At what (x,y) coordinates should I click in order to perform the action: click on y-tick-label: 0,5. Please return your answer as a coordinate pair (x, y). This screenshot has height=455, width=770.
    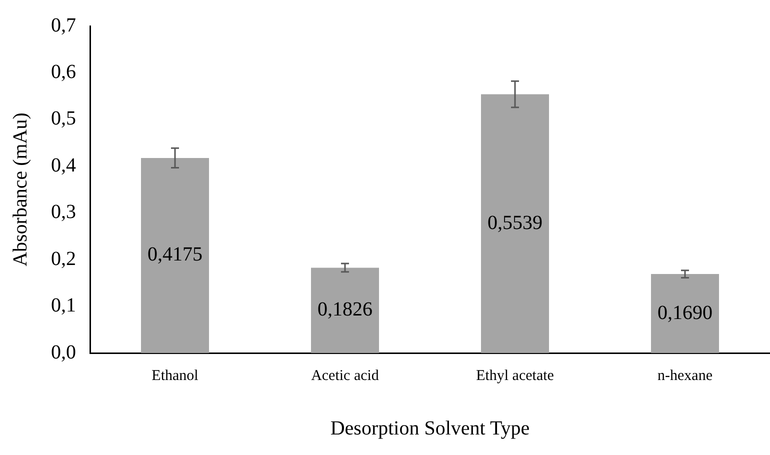
    Looking at the image, I should click on (63, 119).